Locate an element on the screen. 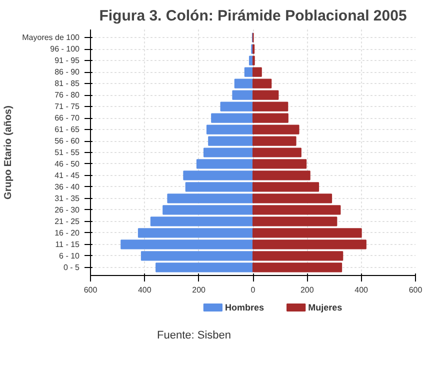 The height and width of the screenshot is (365, 437). y-tick-label: 26 - 30 is located at coordinates (67, 209).